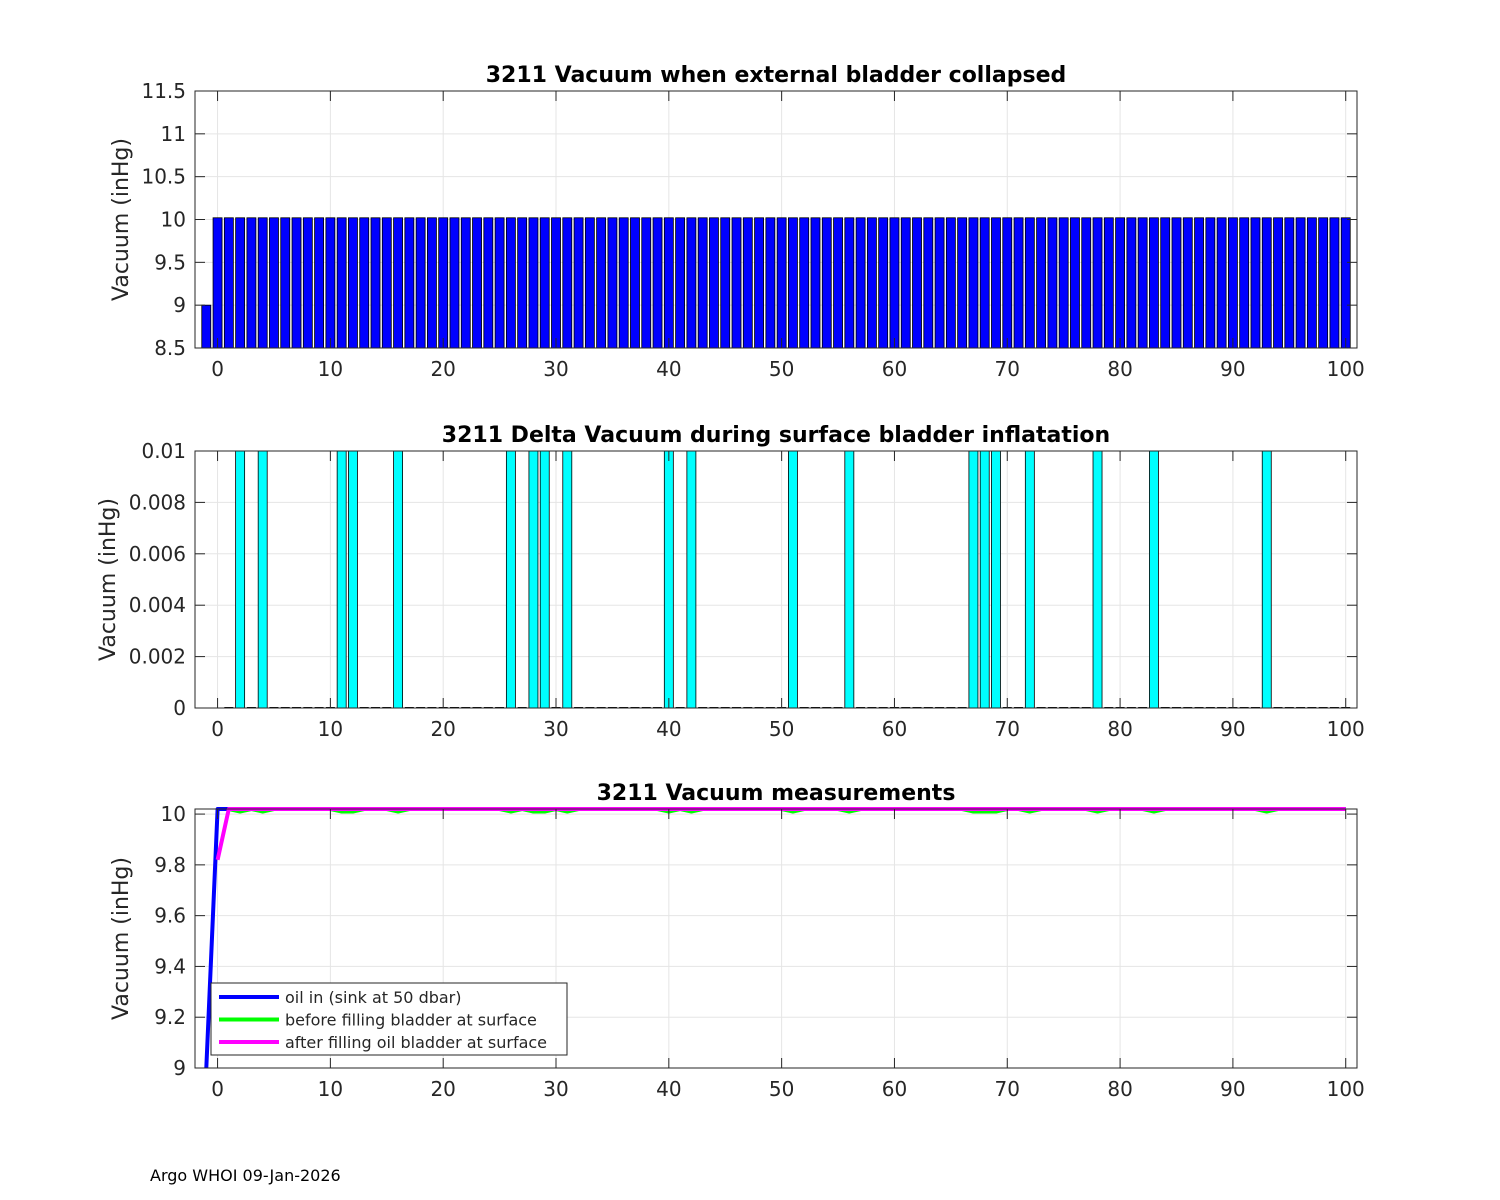  I want to click on y-tick-label: 0, so click(179, 708).